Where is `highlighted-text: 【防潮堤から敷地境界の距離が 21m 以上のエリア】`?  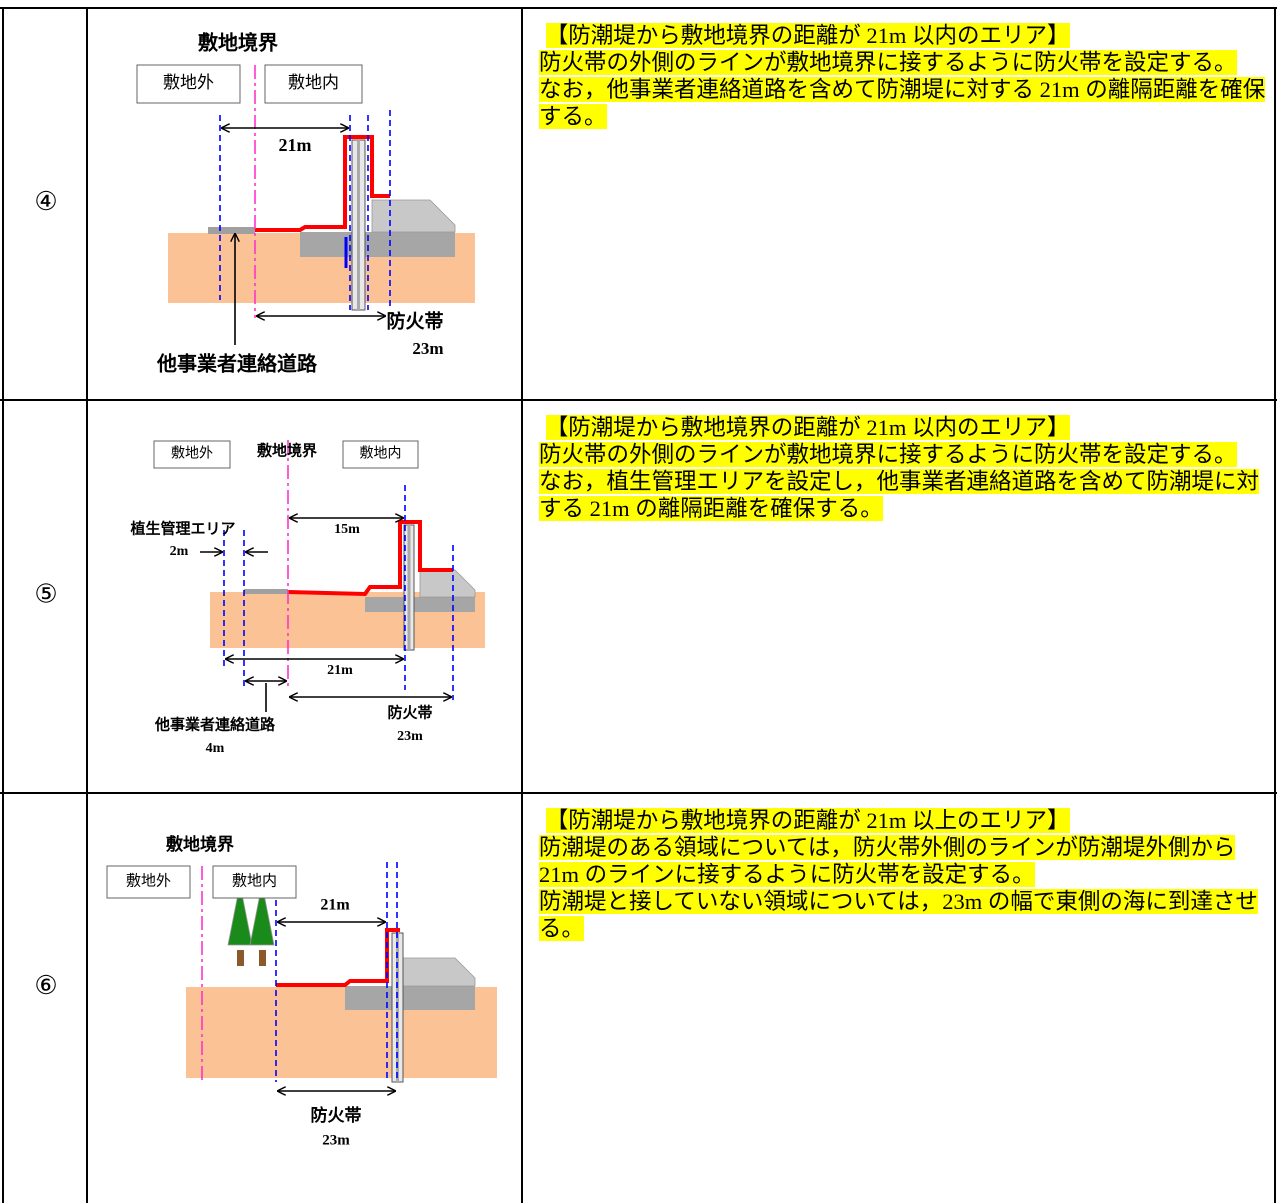 highlighted-text: 【防潮堤から敷地境界の距離が 21m 以上のエリア】 is located at coordinates (807, 820).